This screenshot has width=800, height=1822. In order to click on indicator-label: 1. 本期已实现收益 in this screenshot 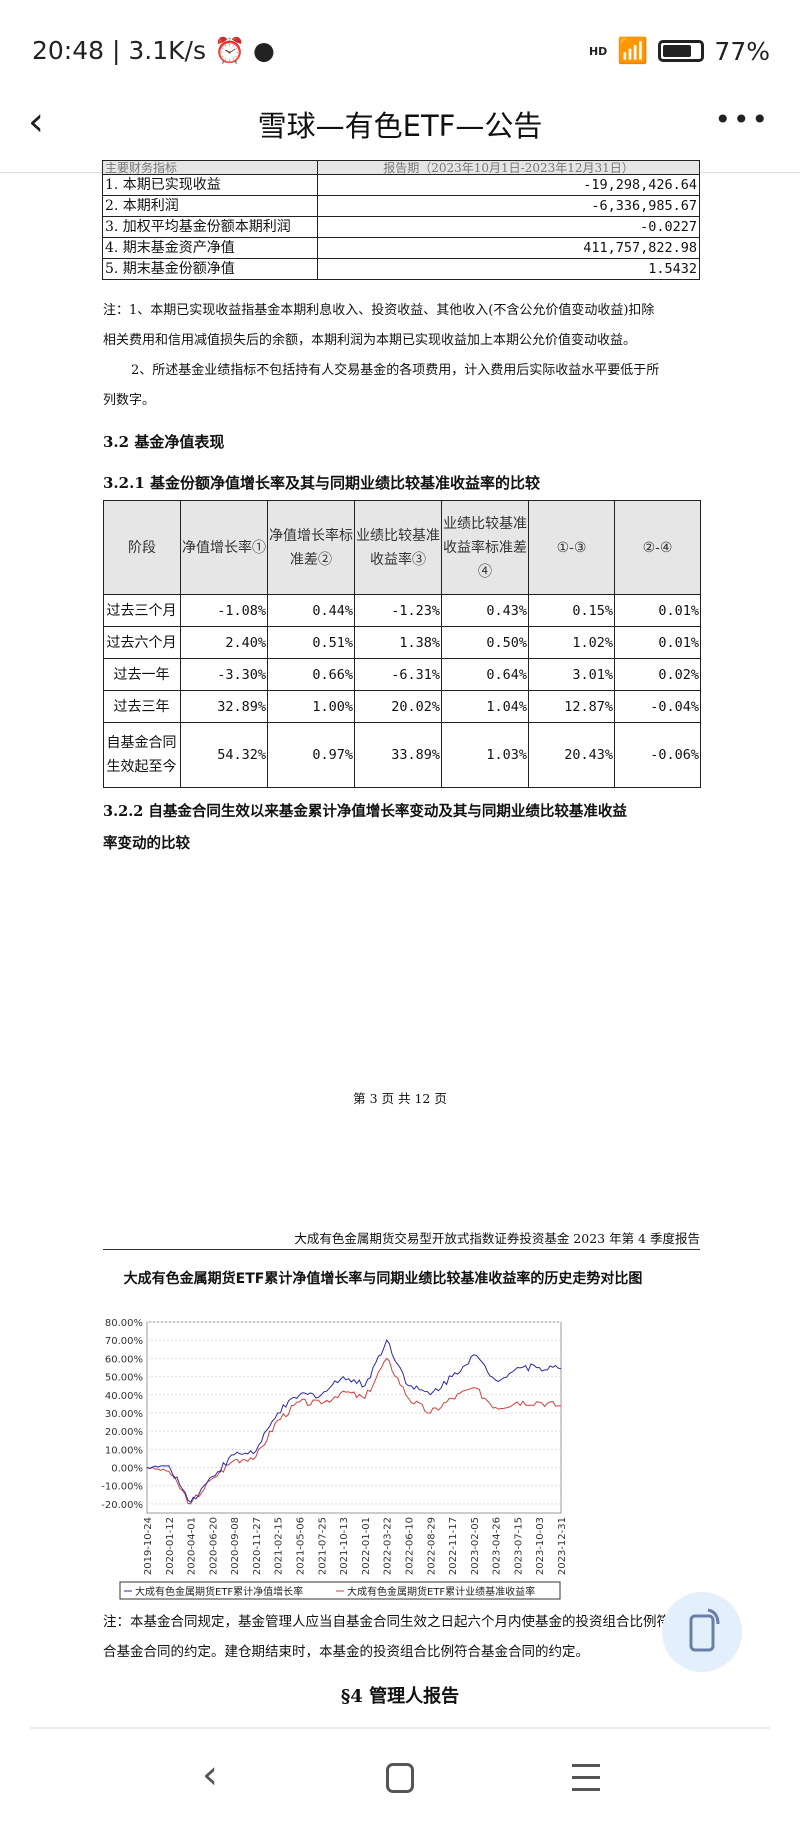, I will do `click(210, 185)`.